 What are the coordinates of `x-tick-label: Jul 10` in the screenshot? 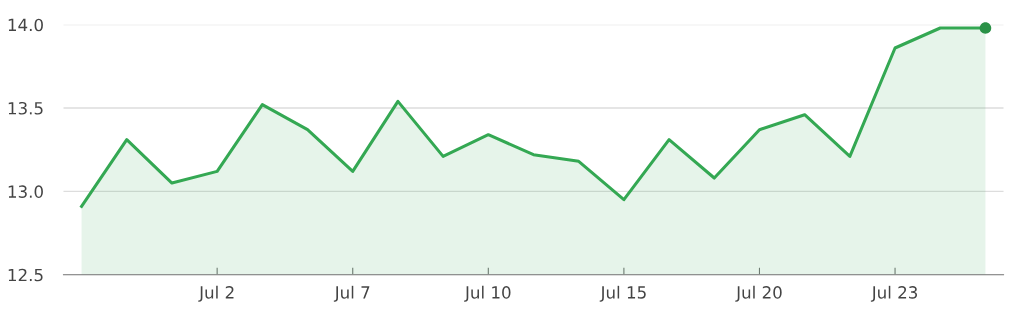 It's located at (487, 293).